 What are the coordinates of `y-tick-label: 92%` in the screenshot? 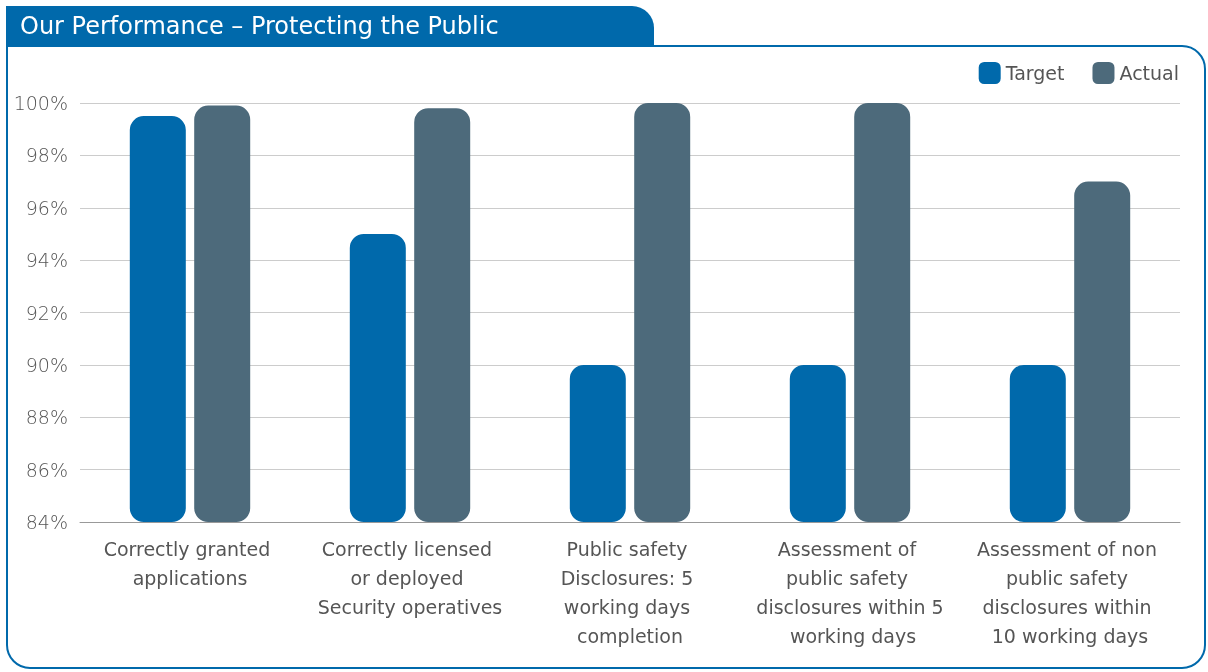 It's located at (46, 312).